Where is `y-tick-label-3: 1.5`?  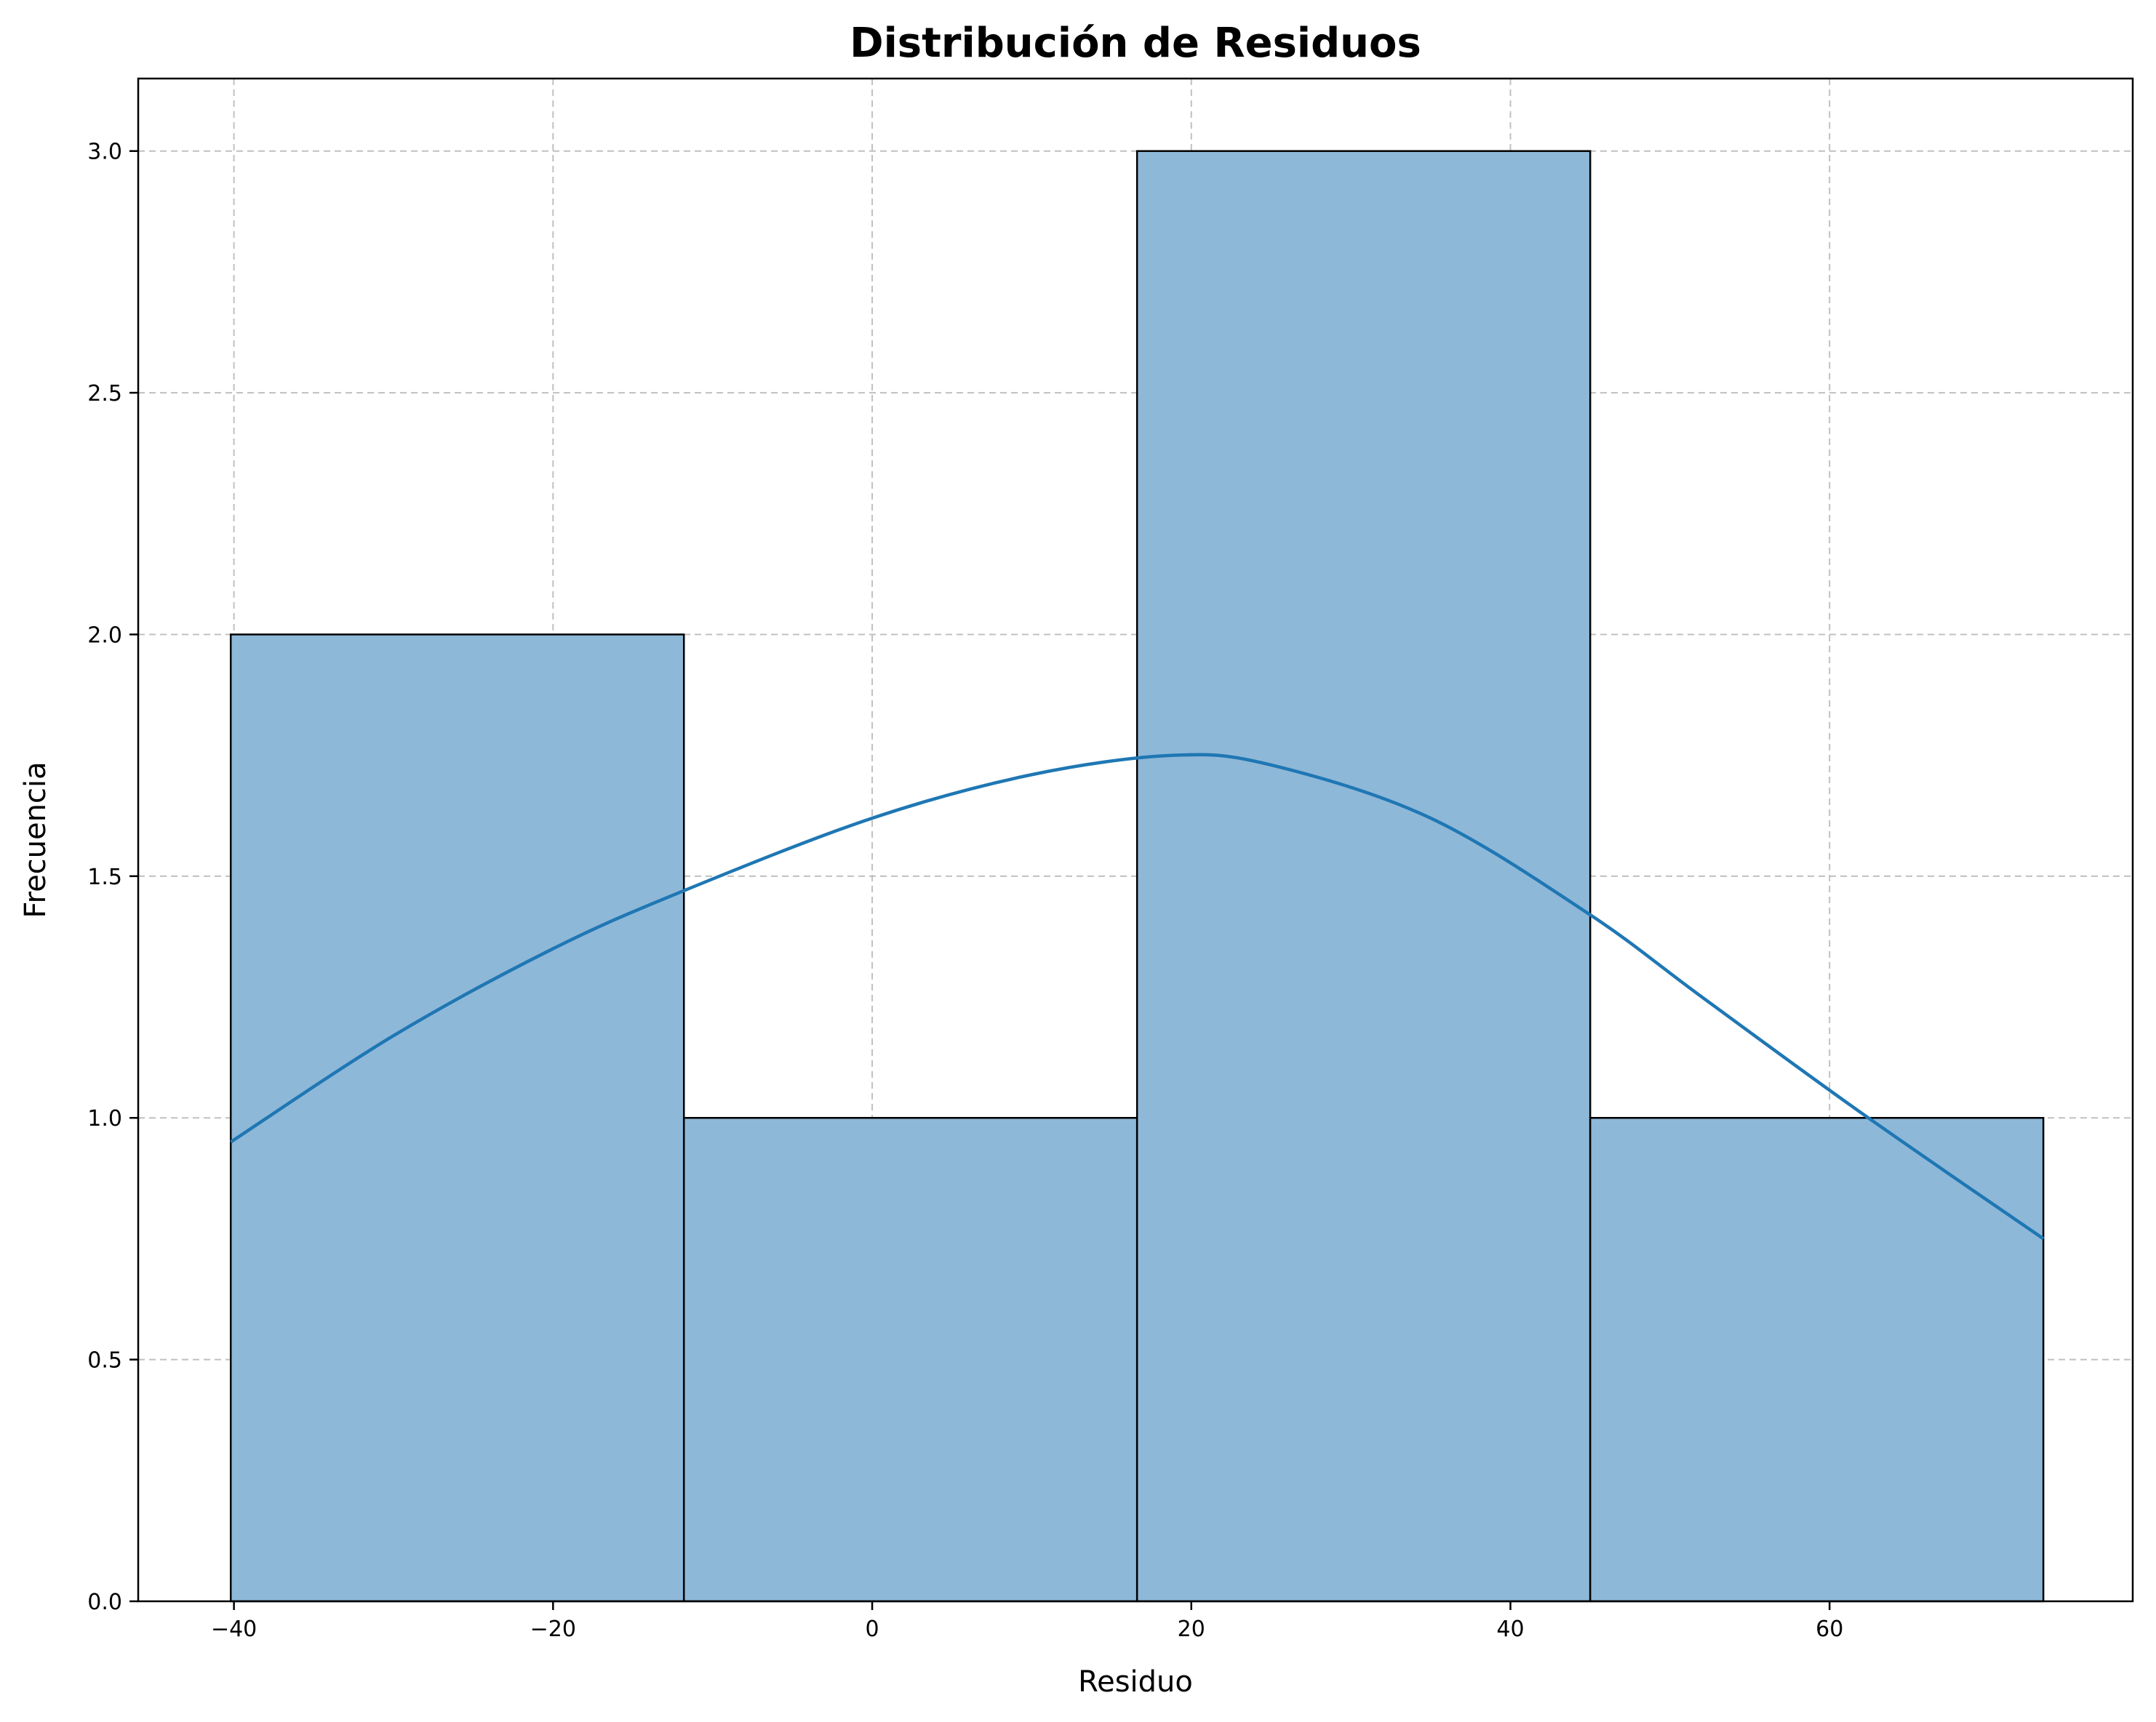 y-tick-label-3: 1.5 is located at coordinates (105, 878).